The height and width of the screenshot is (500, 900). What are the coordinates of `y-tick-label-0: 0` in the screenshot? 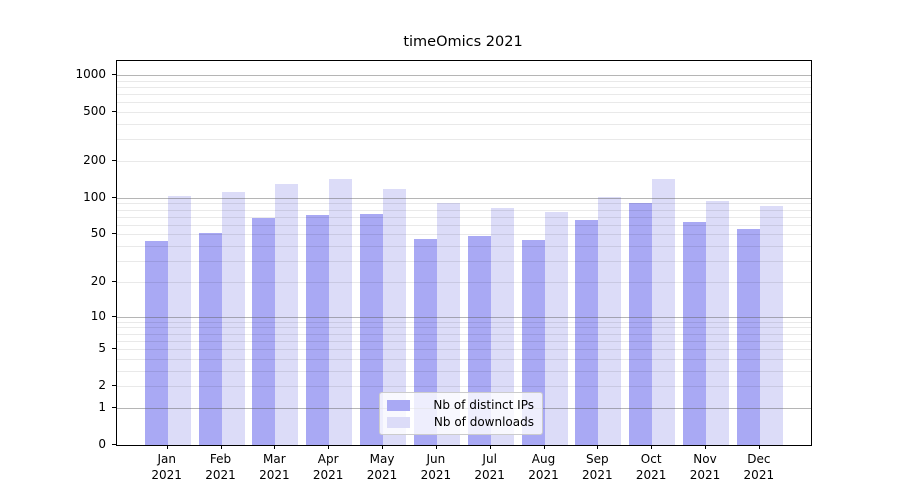 It's located at (102, 444).